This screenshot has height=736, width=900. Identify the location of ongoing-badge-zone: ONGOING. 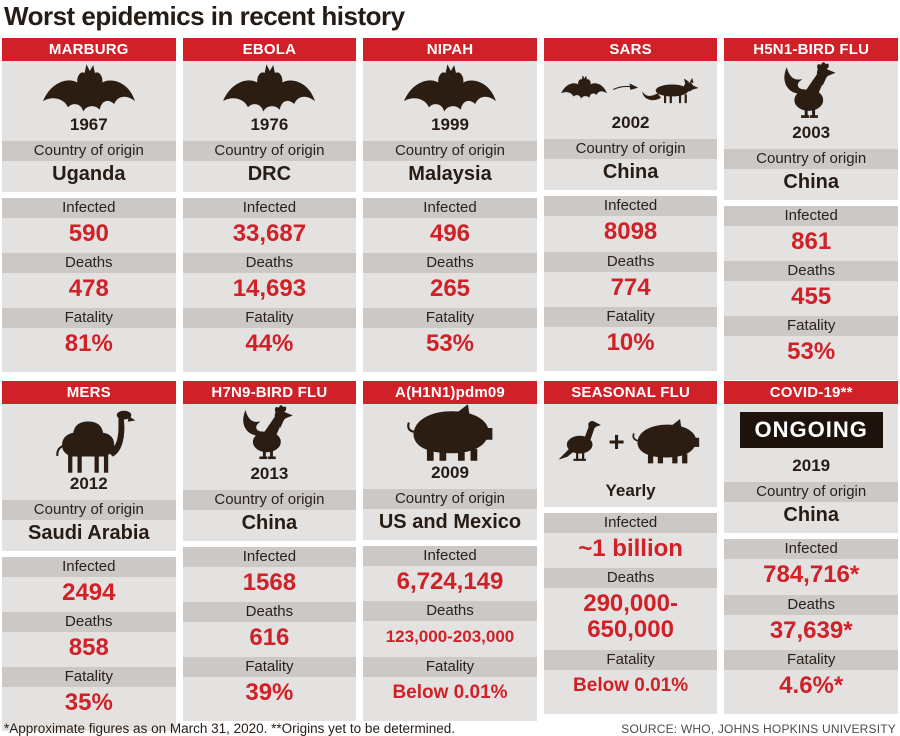
(811, 430).